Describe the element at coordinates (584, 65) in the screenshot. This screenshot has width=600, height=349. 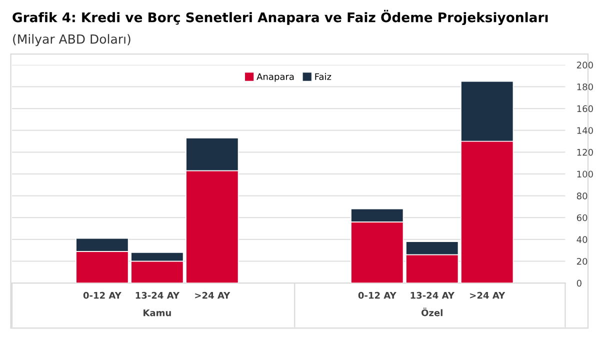
I see `y-tick-label: 200` at that location.